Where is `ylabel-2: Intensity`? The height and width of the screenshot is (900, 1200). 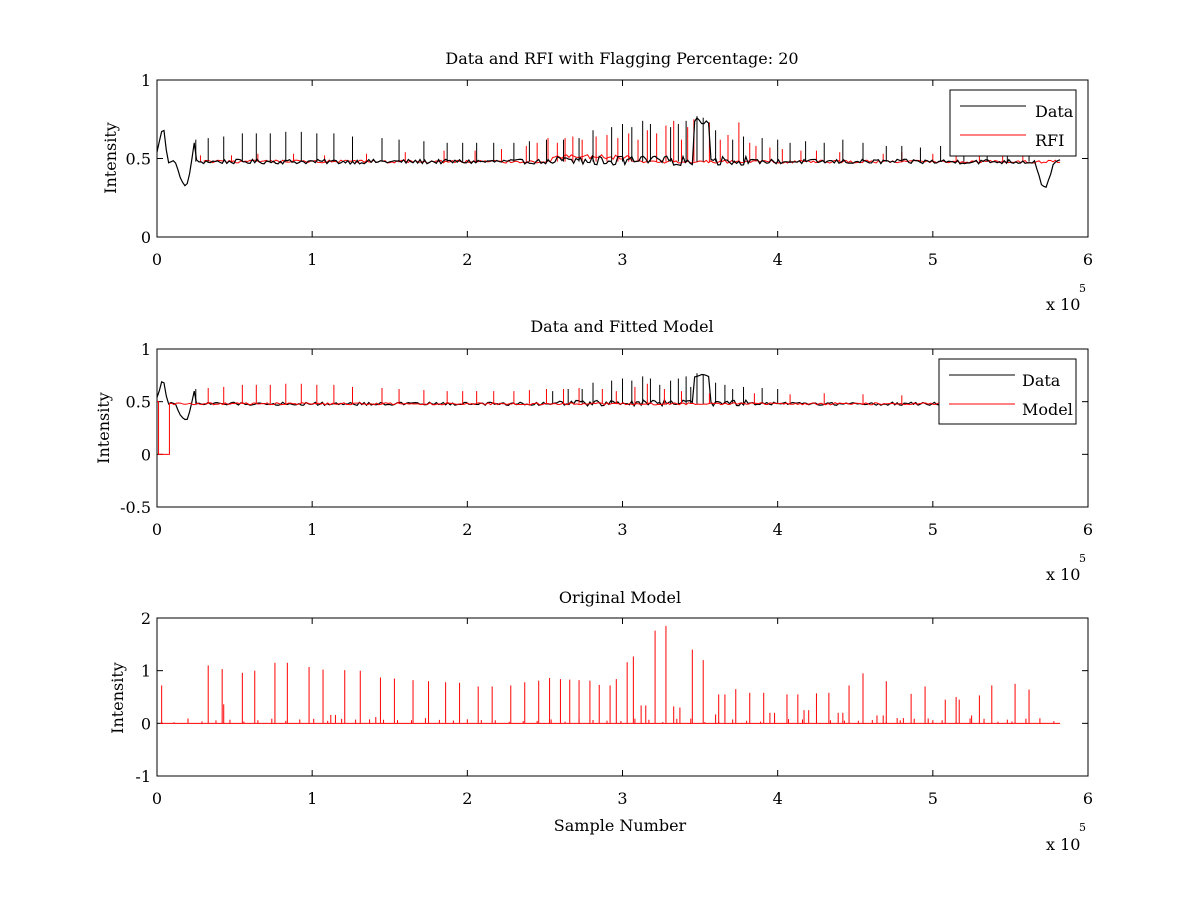
ylabel-2: Intensity is located at coordinates (103, 428).